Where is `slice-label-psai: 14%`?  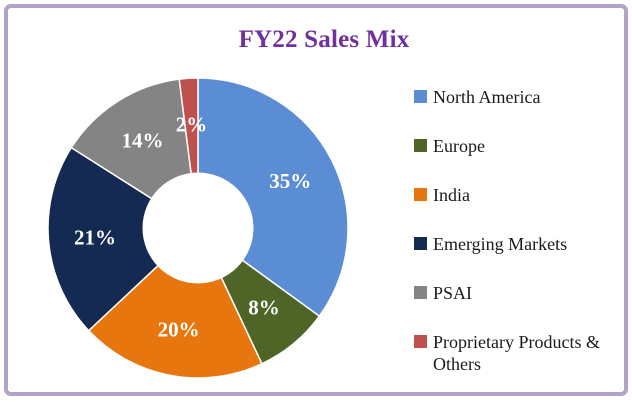
slice-label-psai: 14% is located at coordinates (143, 141).